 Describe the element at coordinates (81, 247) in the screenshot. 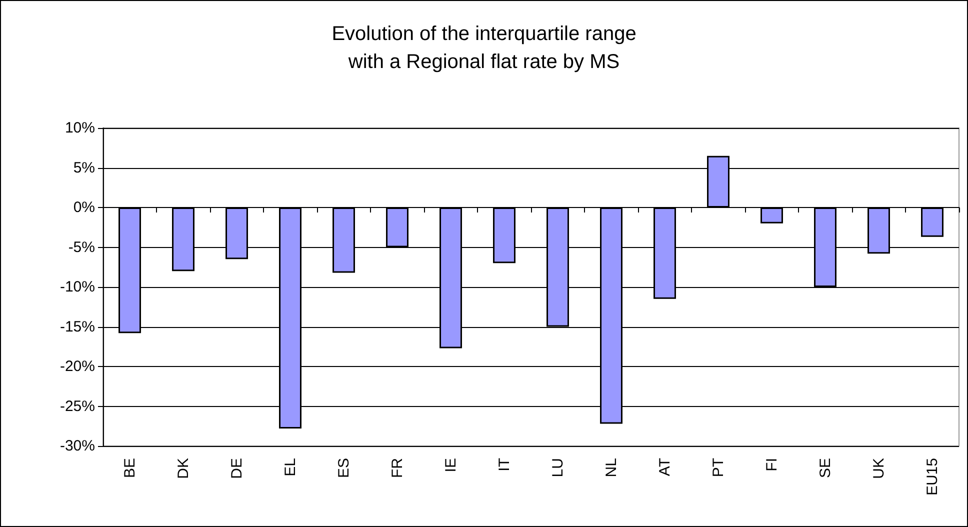

I see `y-tick-label: -5%` at that location.